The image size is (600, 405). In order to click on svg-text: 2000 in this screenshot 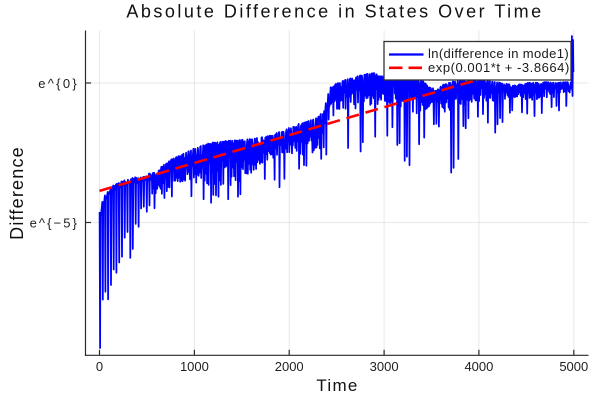, I will do `click(289, 366)`.